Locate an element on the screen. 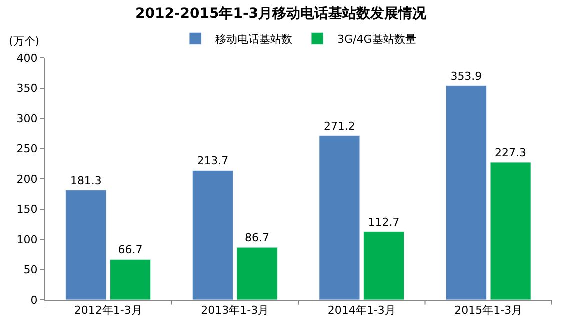 The image size is (562, 328). data-label: 181.3 is located at coordinates (86, 181).